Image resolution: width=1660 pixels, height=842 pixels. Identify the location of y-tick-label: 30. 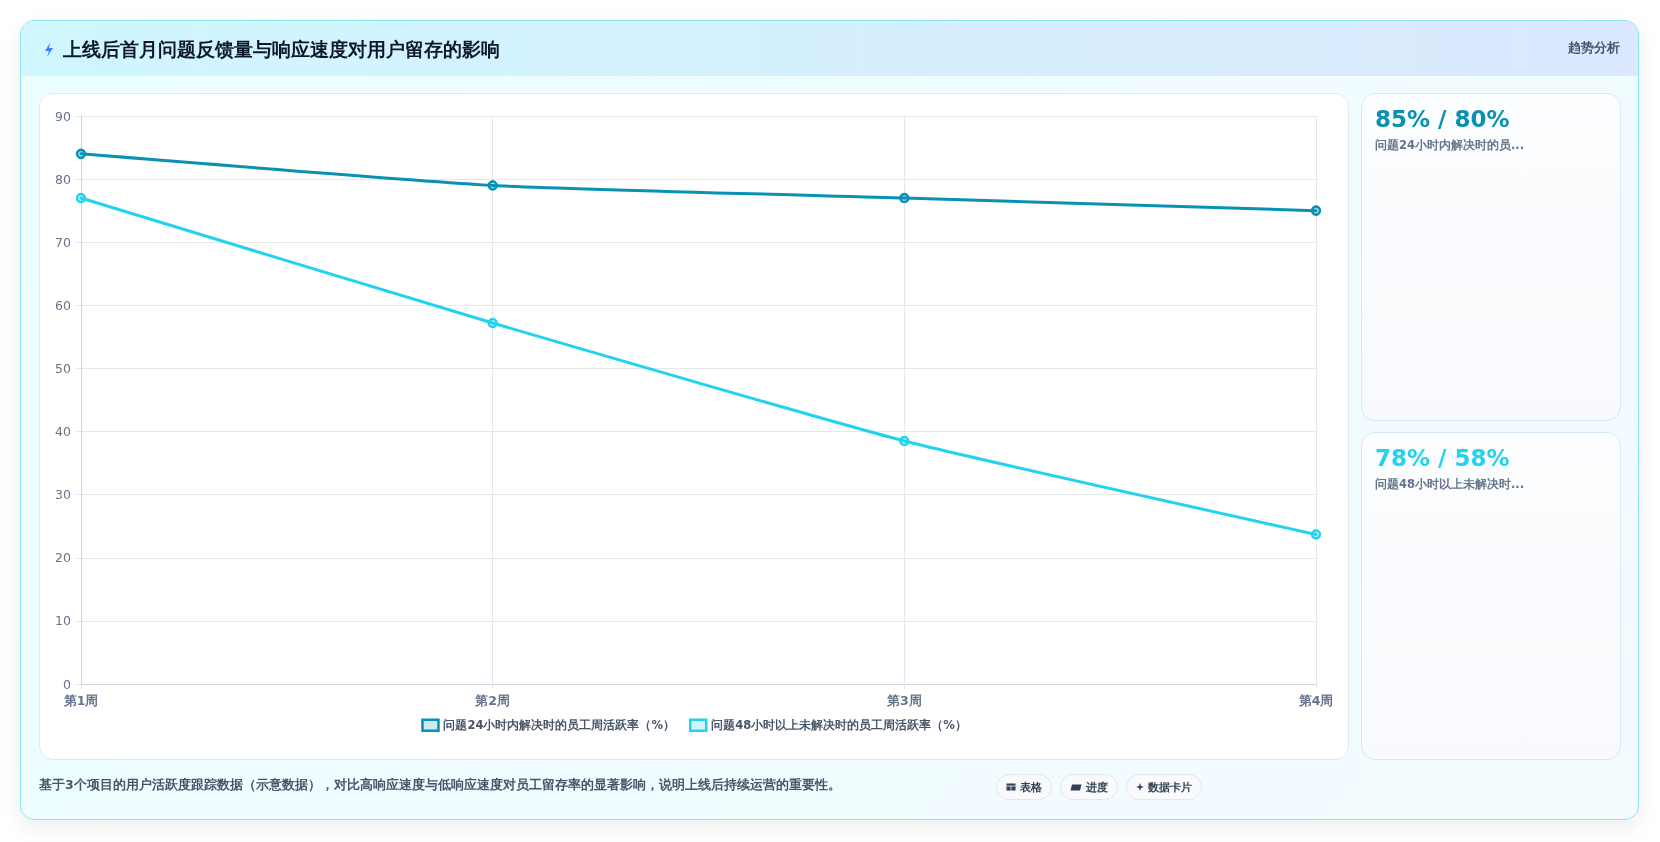
(63, 495).